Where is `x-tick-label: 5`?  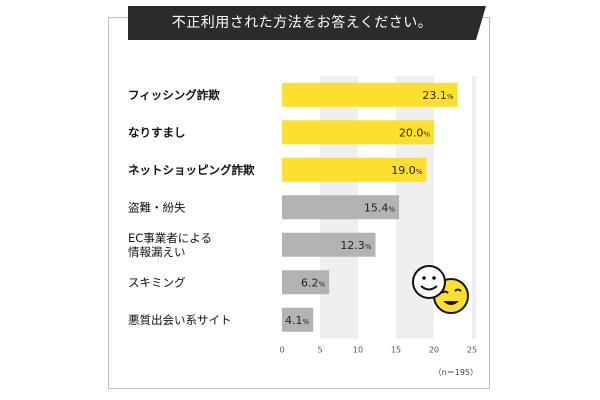
x-tick-label: 5 is located at coordinates (319, 350).